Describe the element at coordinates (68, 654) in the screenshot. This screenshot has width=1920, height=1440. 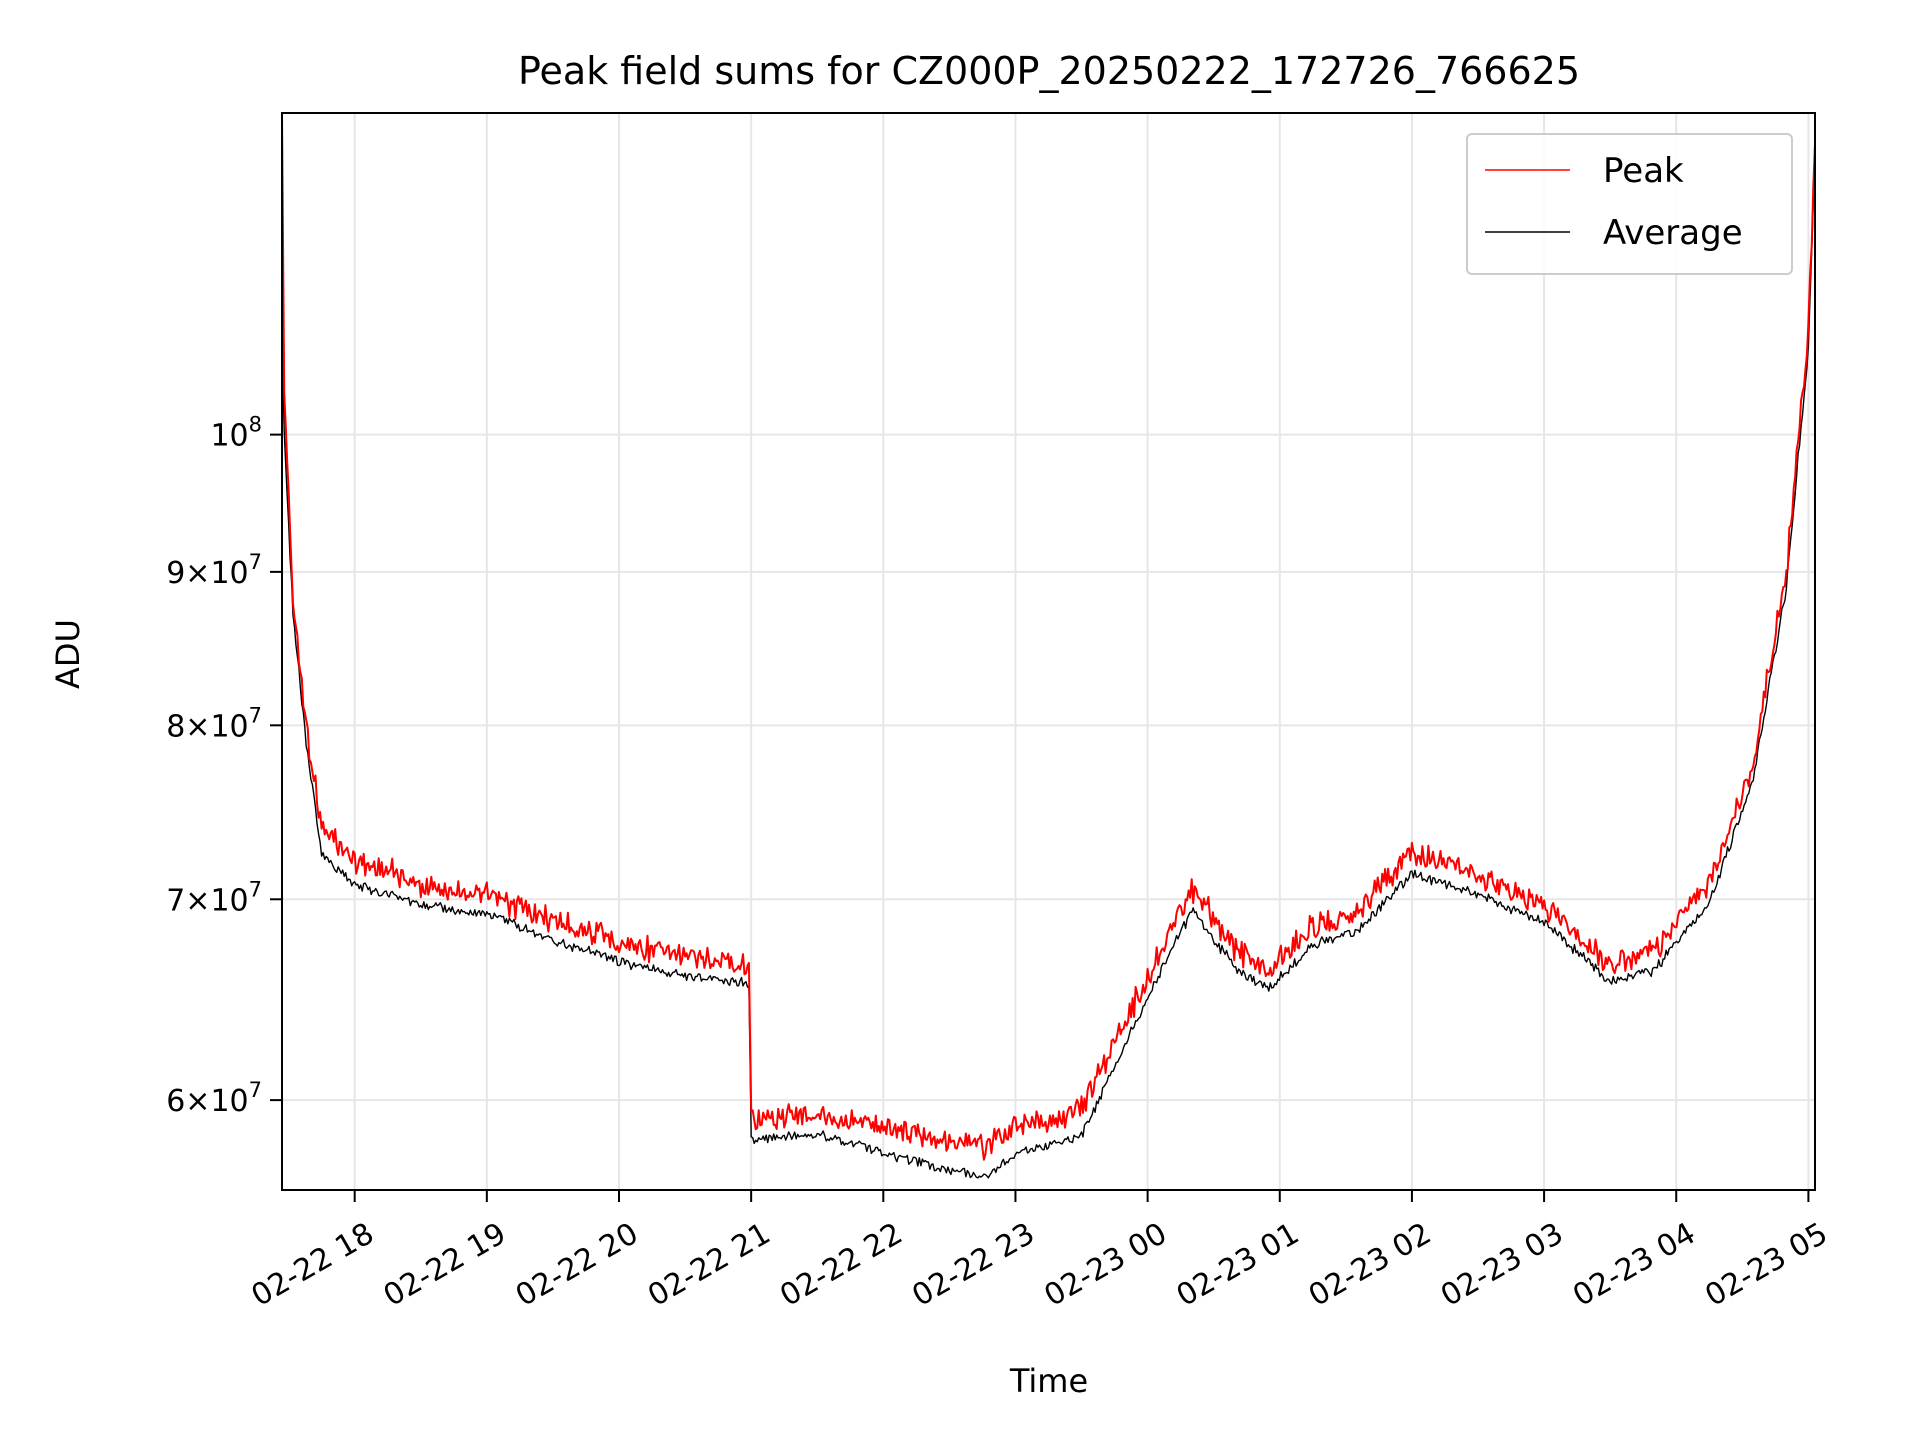
I see `y-axis-label: ADU` at that location.